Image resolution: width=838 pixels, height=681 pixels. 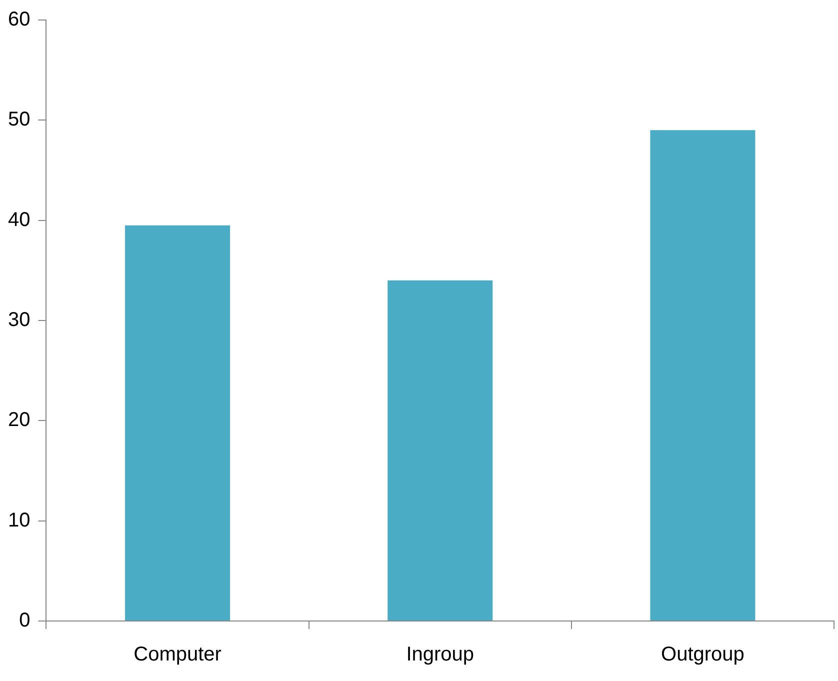 I want to click on x-tick-label: Computer, so click(x=178, y=655).